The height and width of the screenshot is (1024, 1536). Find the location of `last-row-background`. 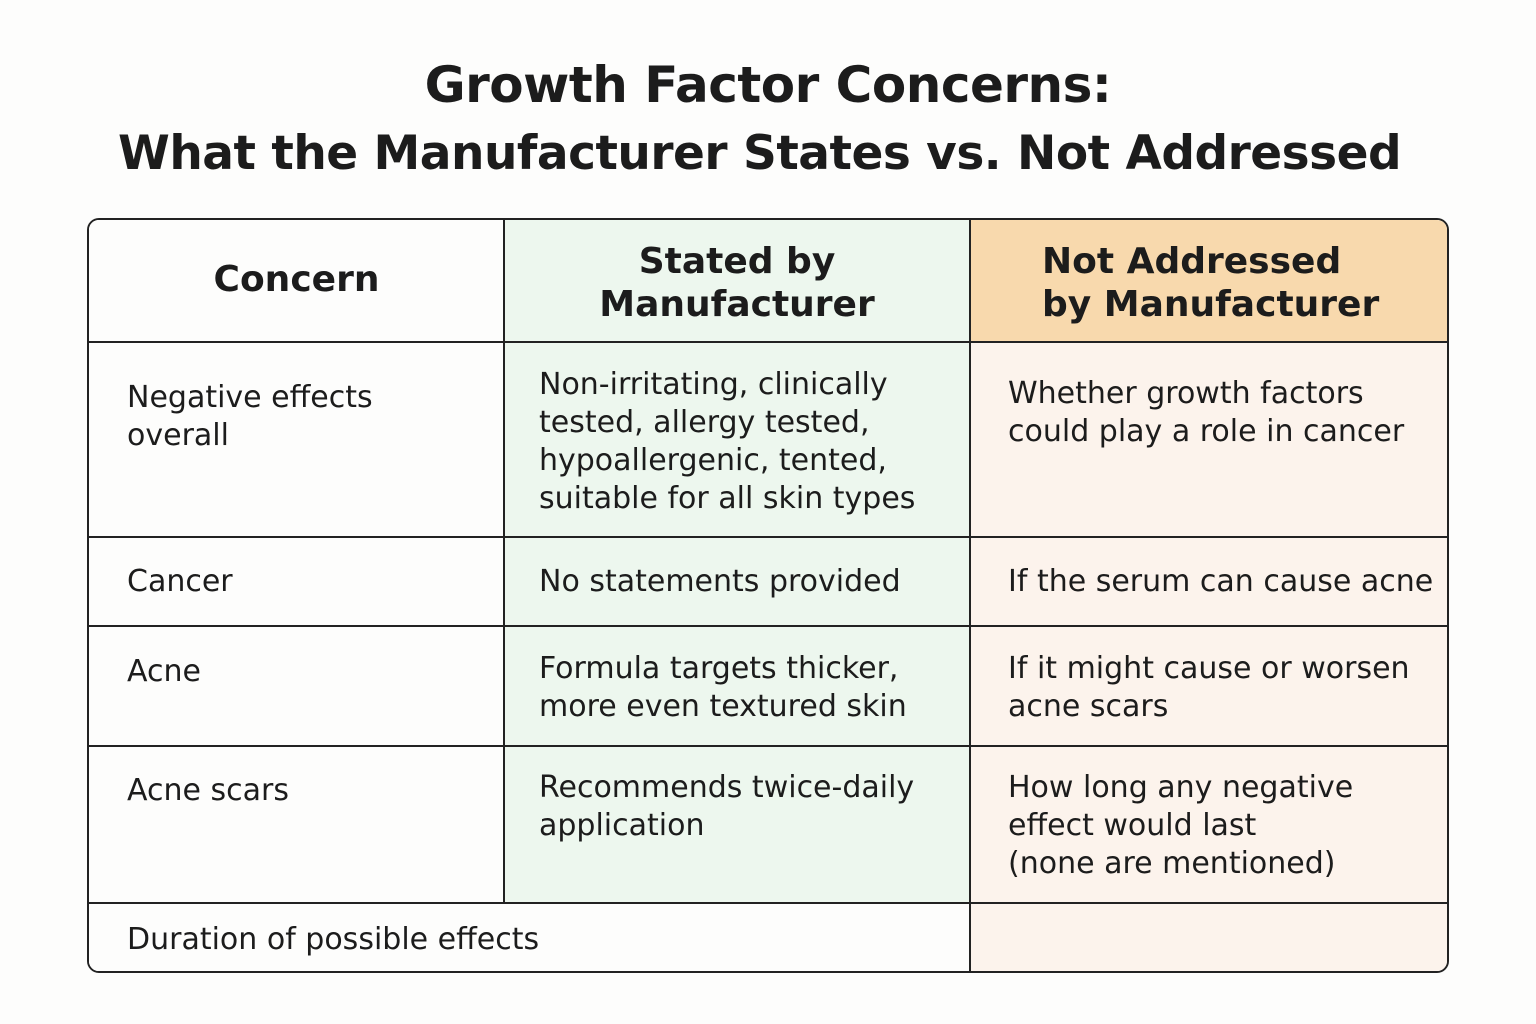

last-row-background is located at coordinates (529, 937).